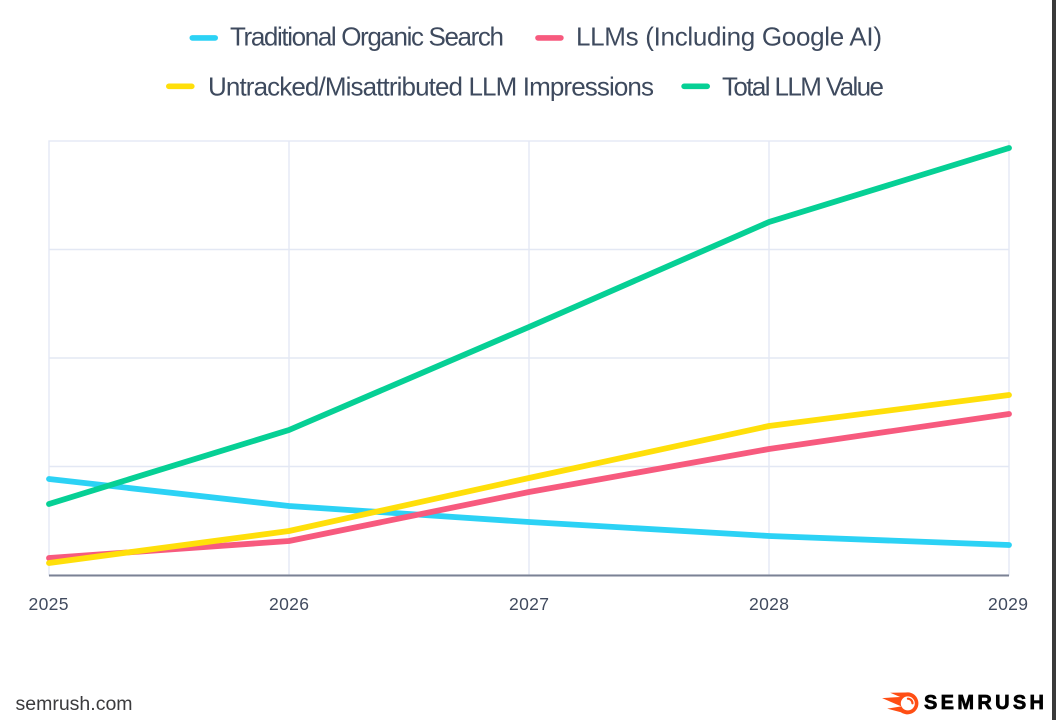 The image size is (1056, 720). Describe the element at coordinates (729, 37) in the screenshot. I see `svg-text: LLMs (Including Google AI)` at that location.